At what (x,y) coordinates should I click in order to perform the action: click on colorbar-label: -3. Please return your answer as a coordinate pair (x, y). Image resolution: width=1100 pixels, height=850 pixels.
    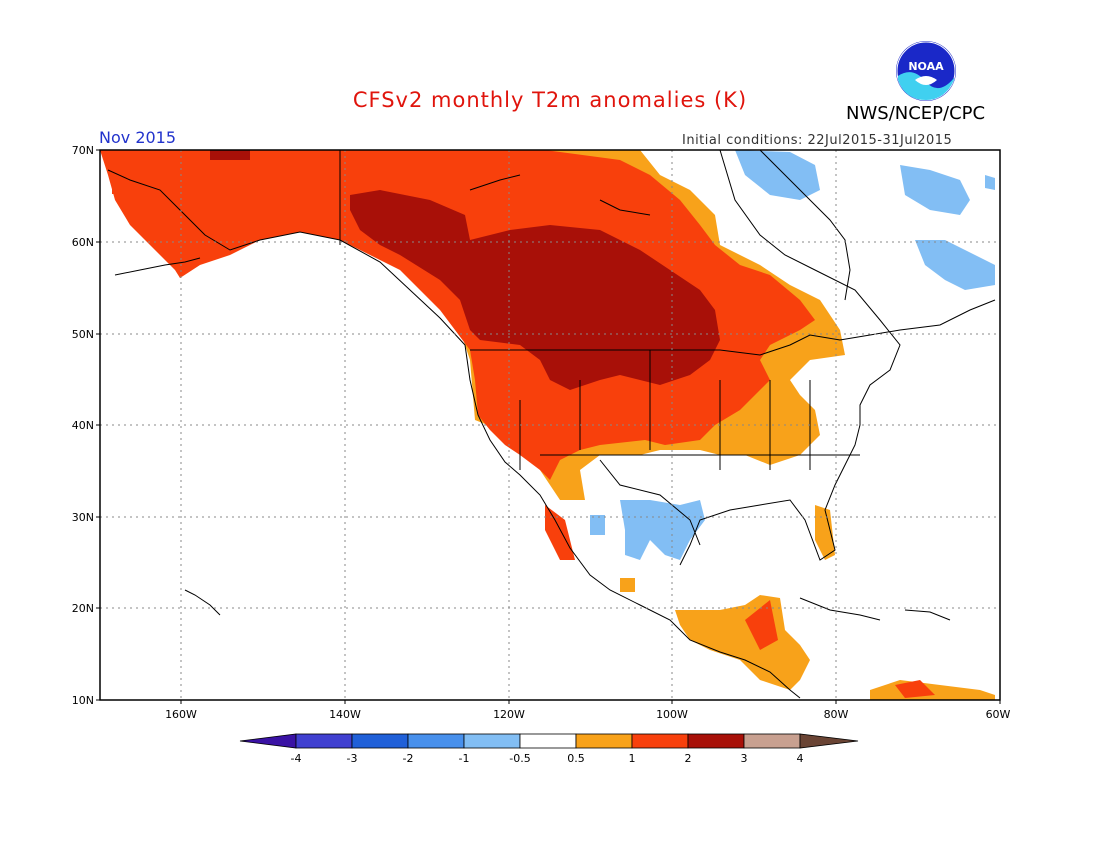
    Looking at the image, I should click on (352, 758).